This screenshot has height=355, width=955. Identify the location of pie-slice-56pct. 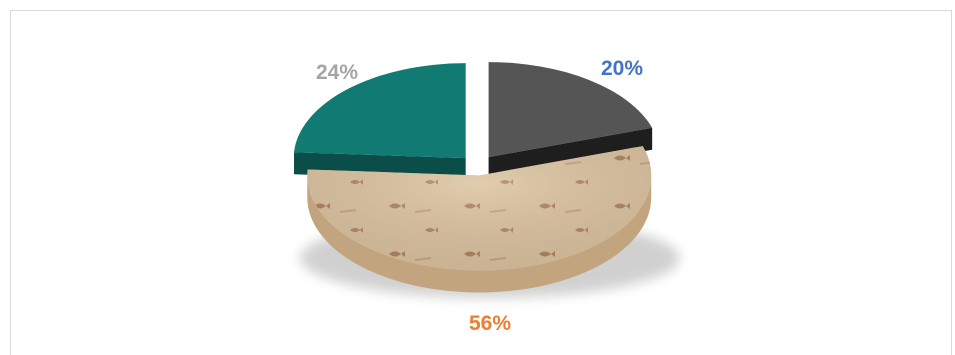
(479, 219).